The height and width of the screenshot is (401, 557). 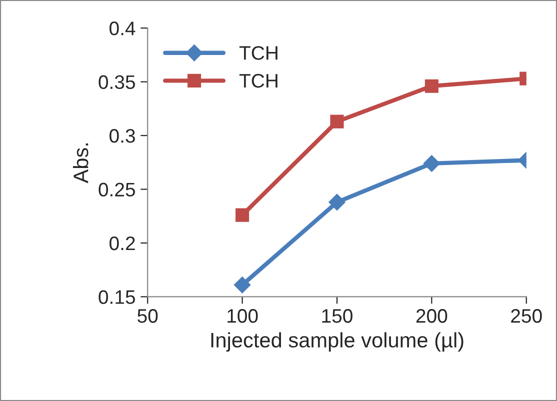 I want to click on y-tick-label: 0.25, so click(x=116, y=189).